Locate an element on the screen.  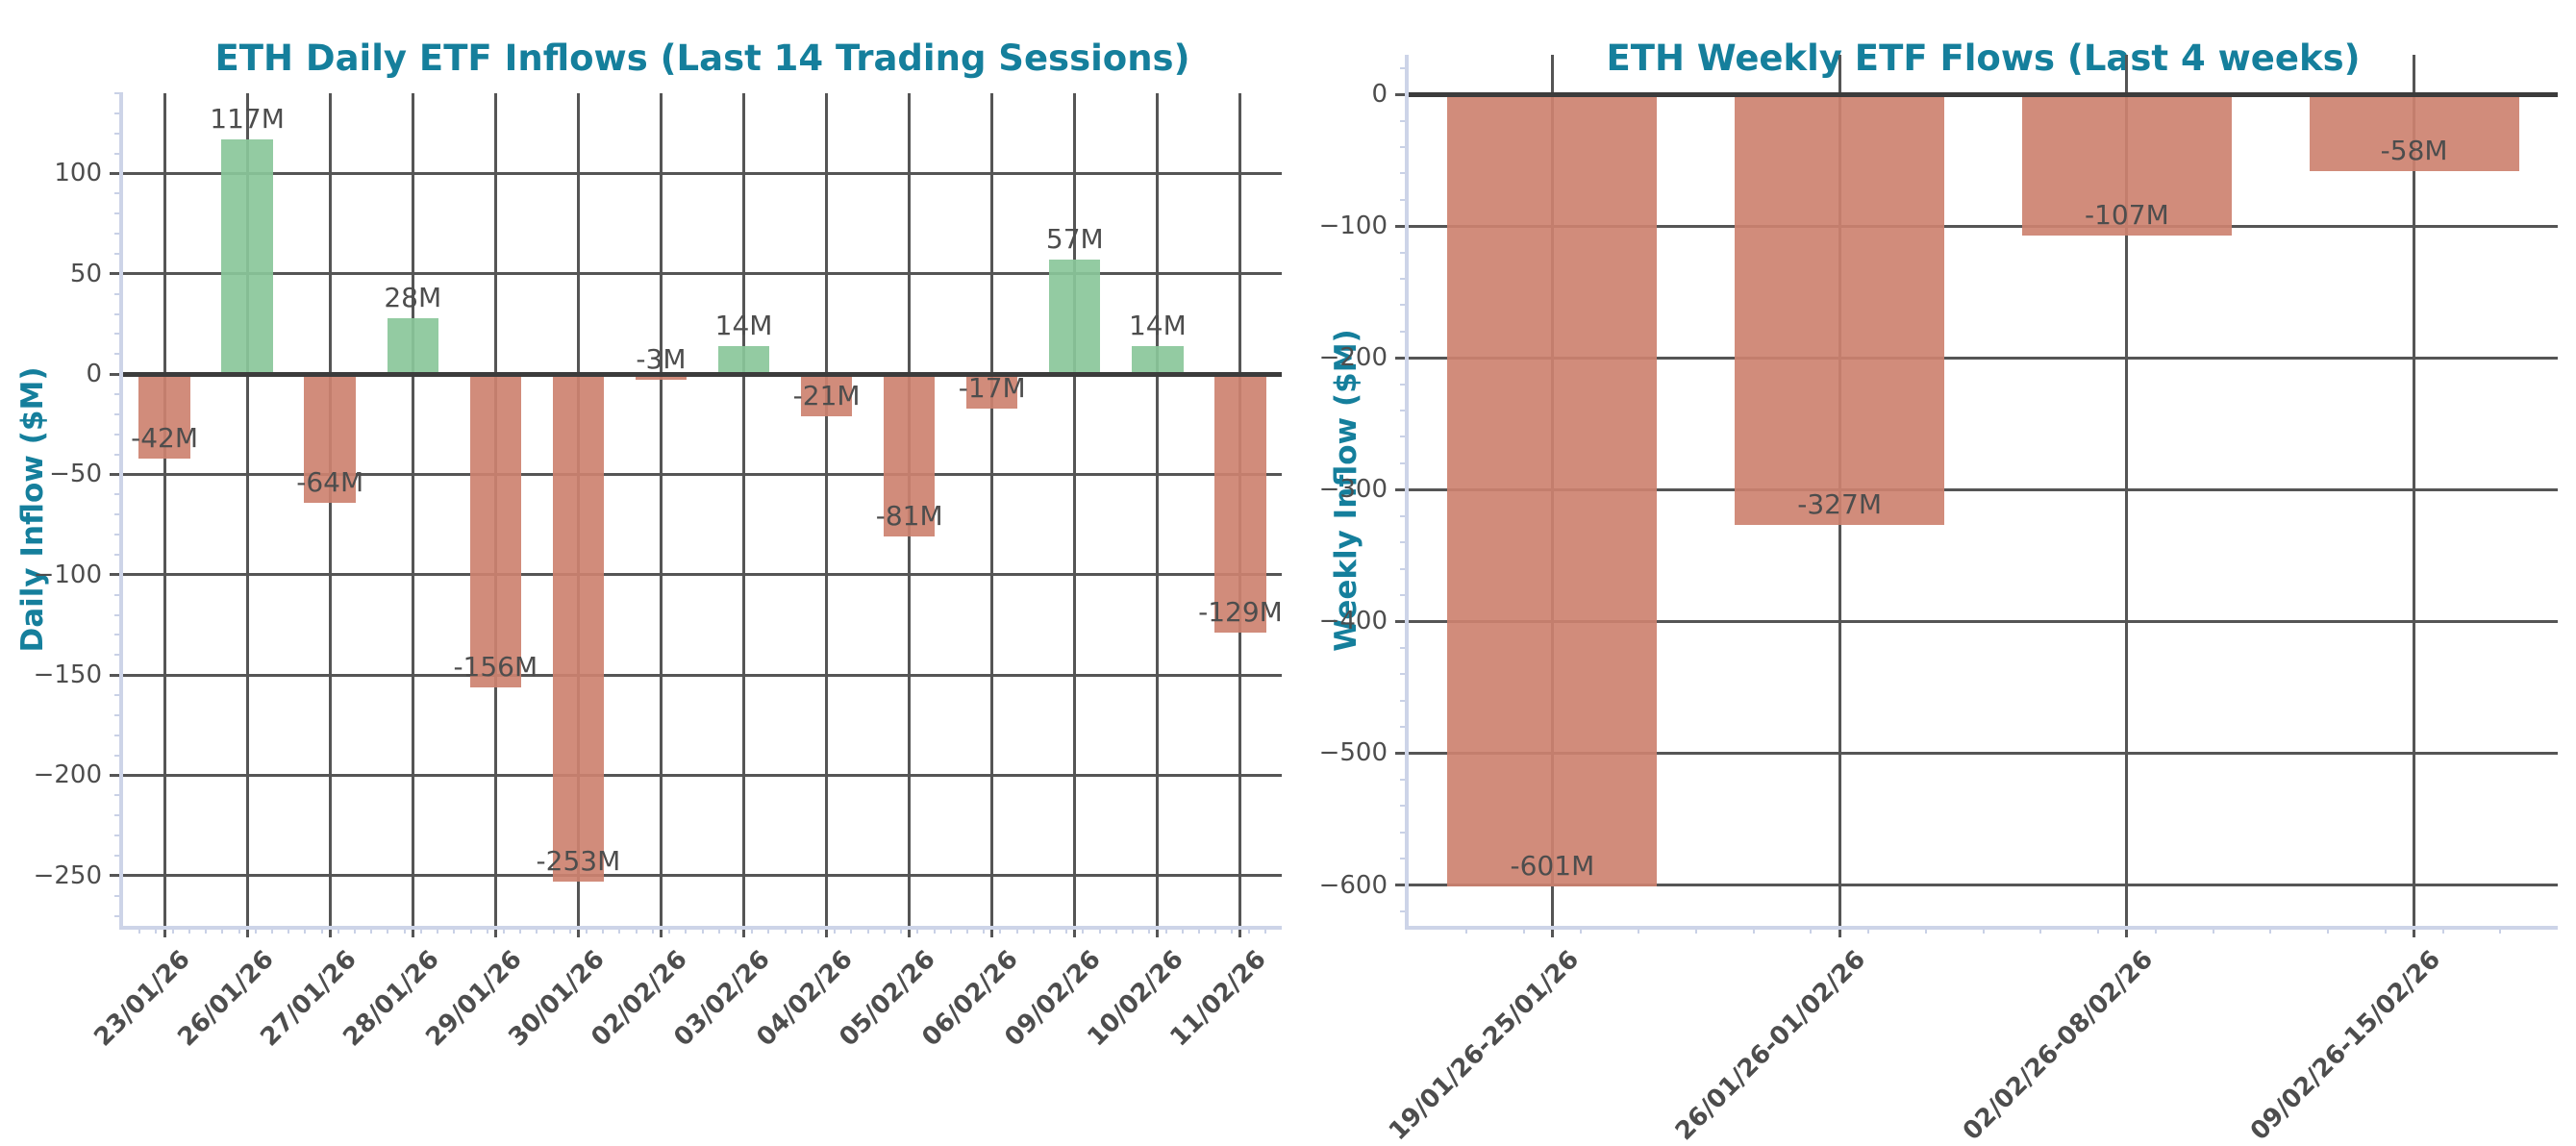
y-tick-label: 0 is located at coordinates (94, 375).